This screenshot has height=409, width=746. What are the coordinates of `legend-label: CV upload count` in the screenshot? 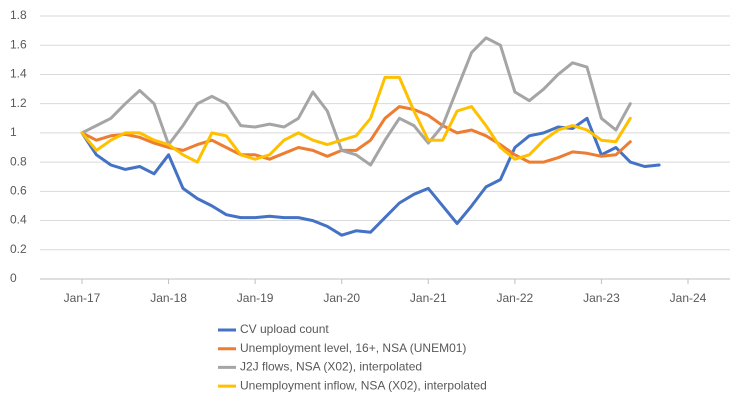 It's located at (284, 329).